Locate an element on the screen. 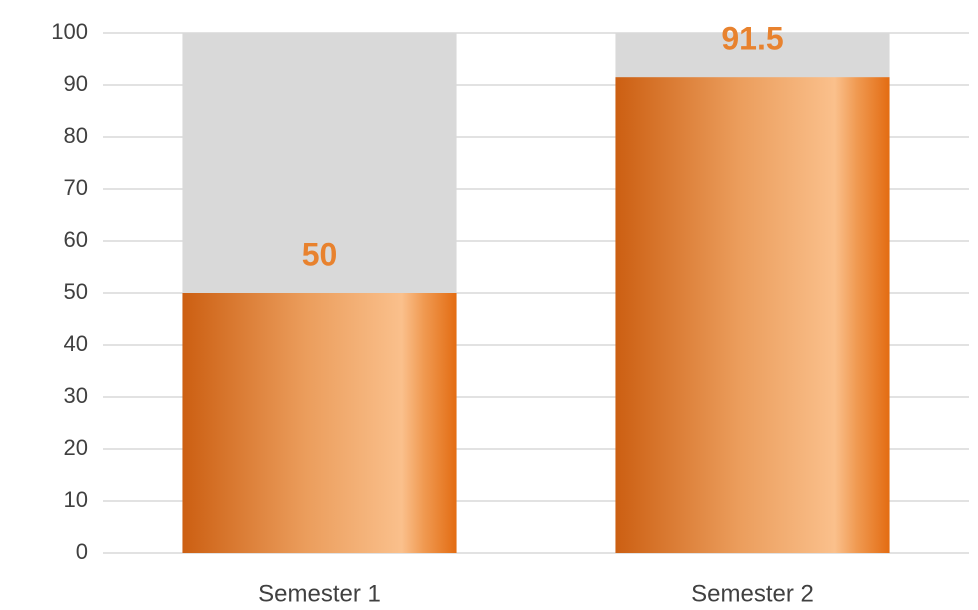 The image size is (978, 610). y-tick-label: 70 is located at coordinates (76, 187).